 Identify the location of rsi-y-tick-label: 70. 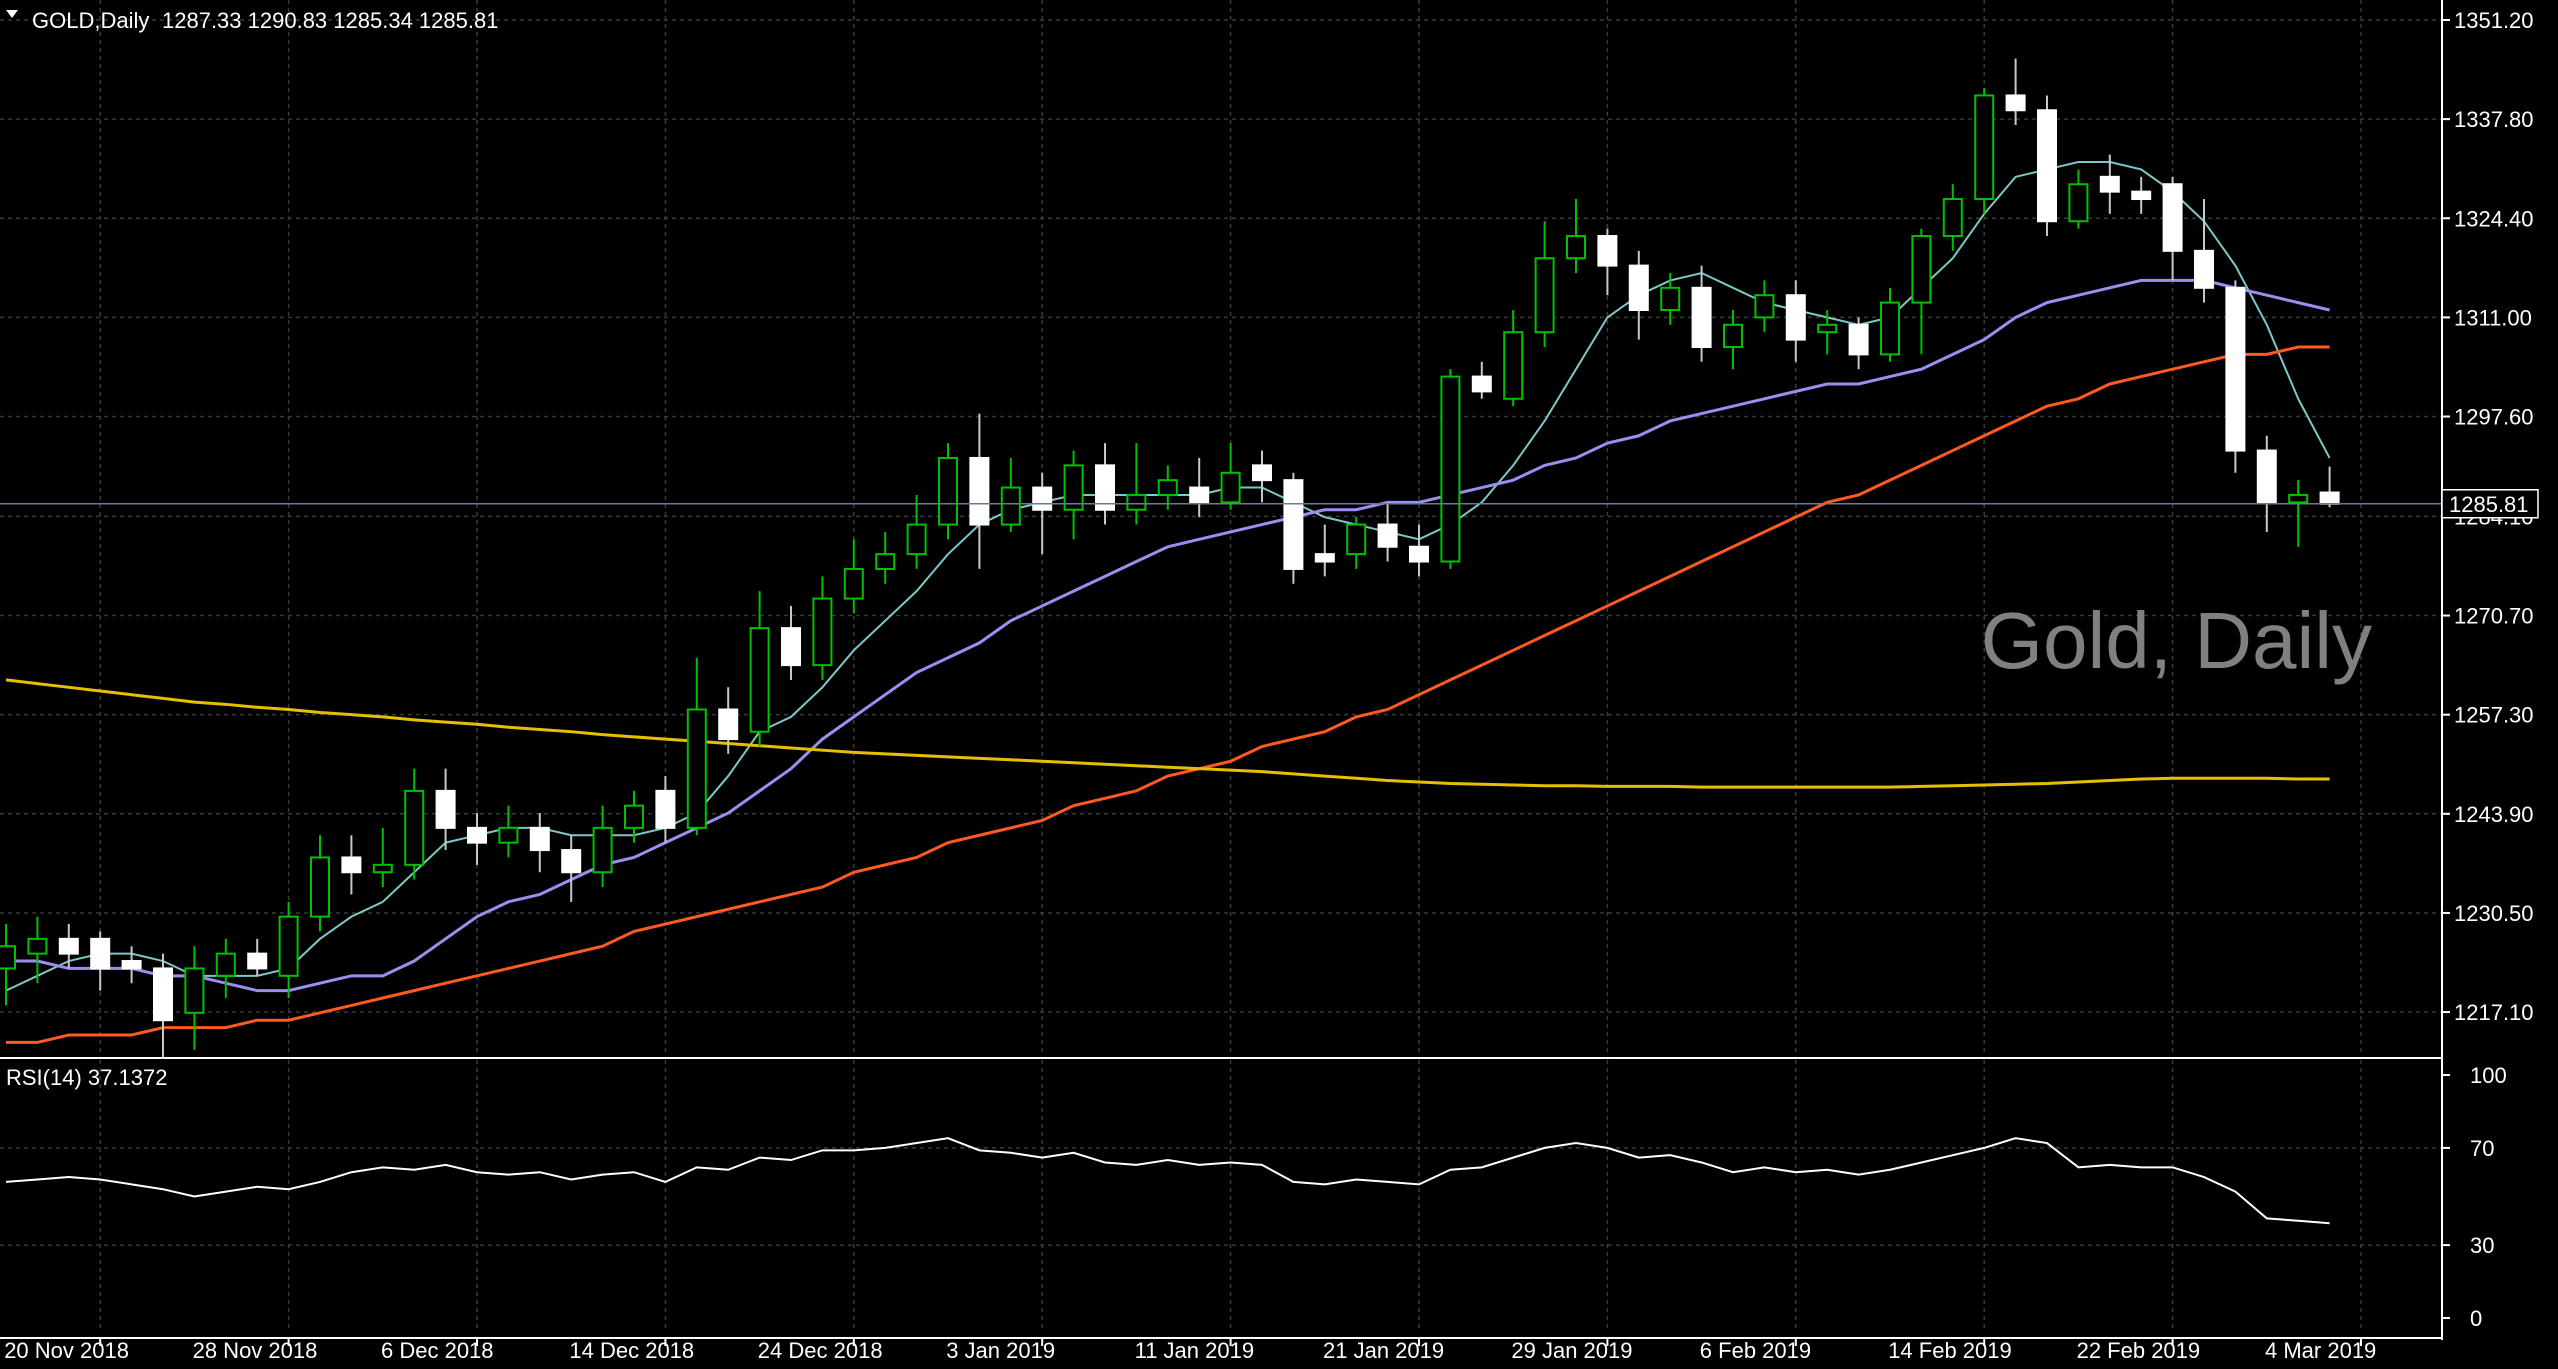
(2482, 1148).